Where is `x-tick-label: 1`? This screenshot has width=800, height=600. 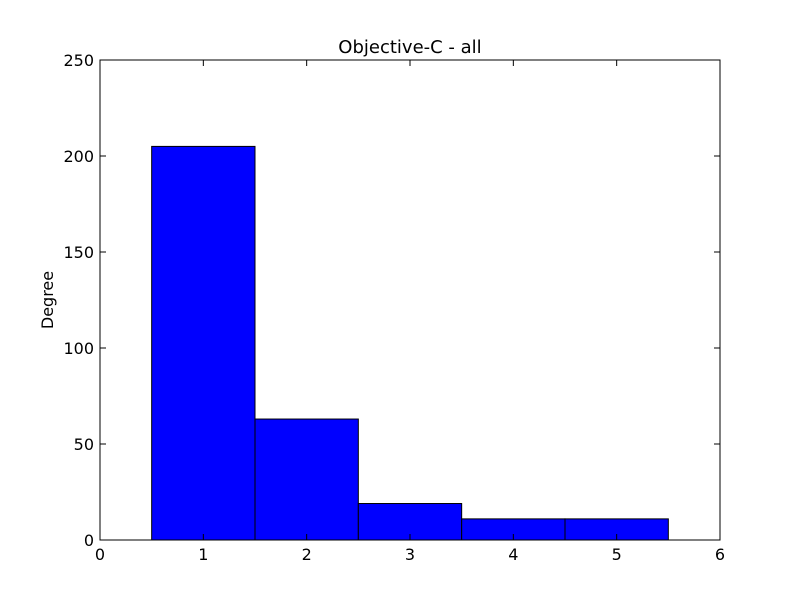
x-tick-label: 1 is located at coordinates (203, 554).